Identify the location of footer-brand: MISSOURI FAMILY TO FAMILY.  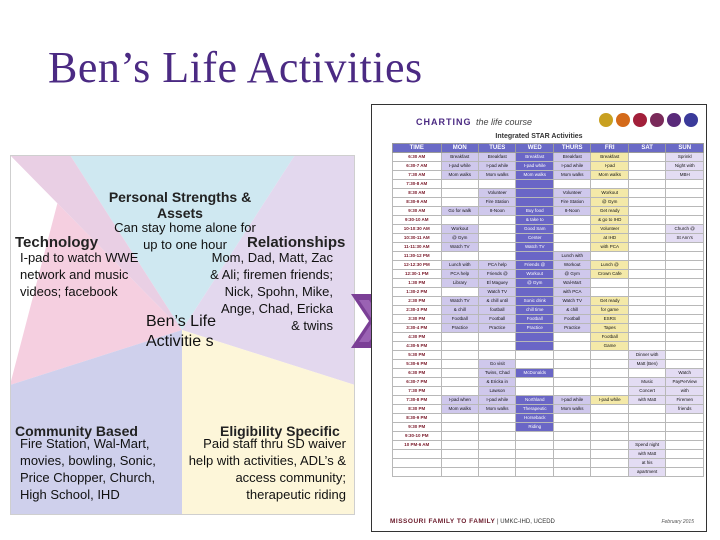
(443, 521).